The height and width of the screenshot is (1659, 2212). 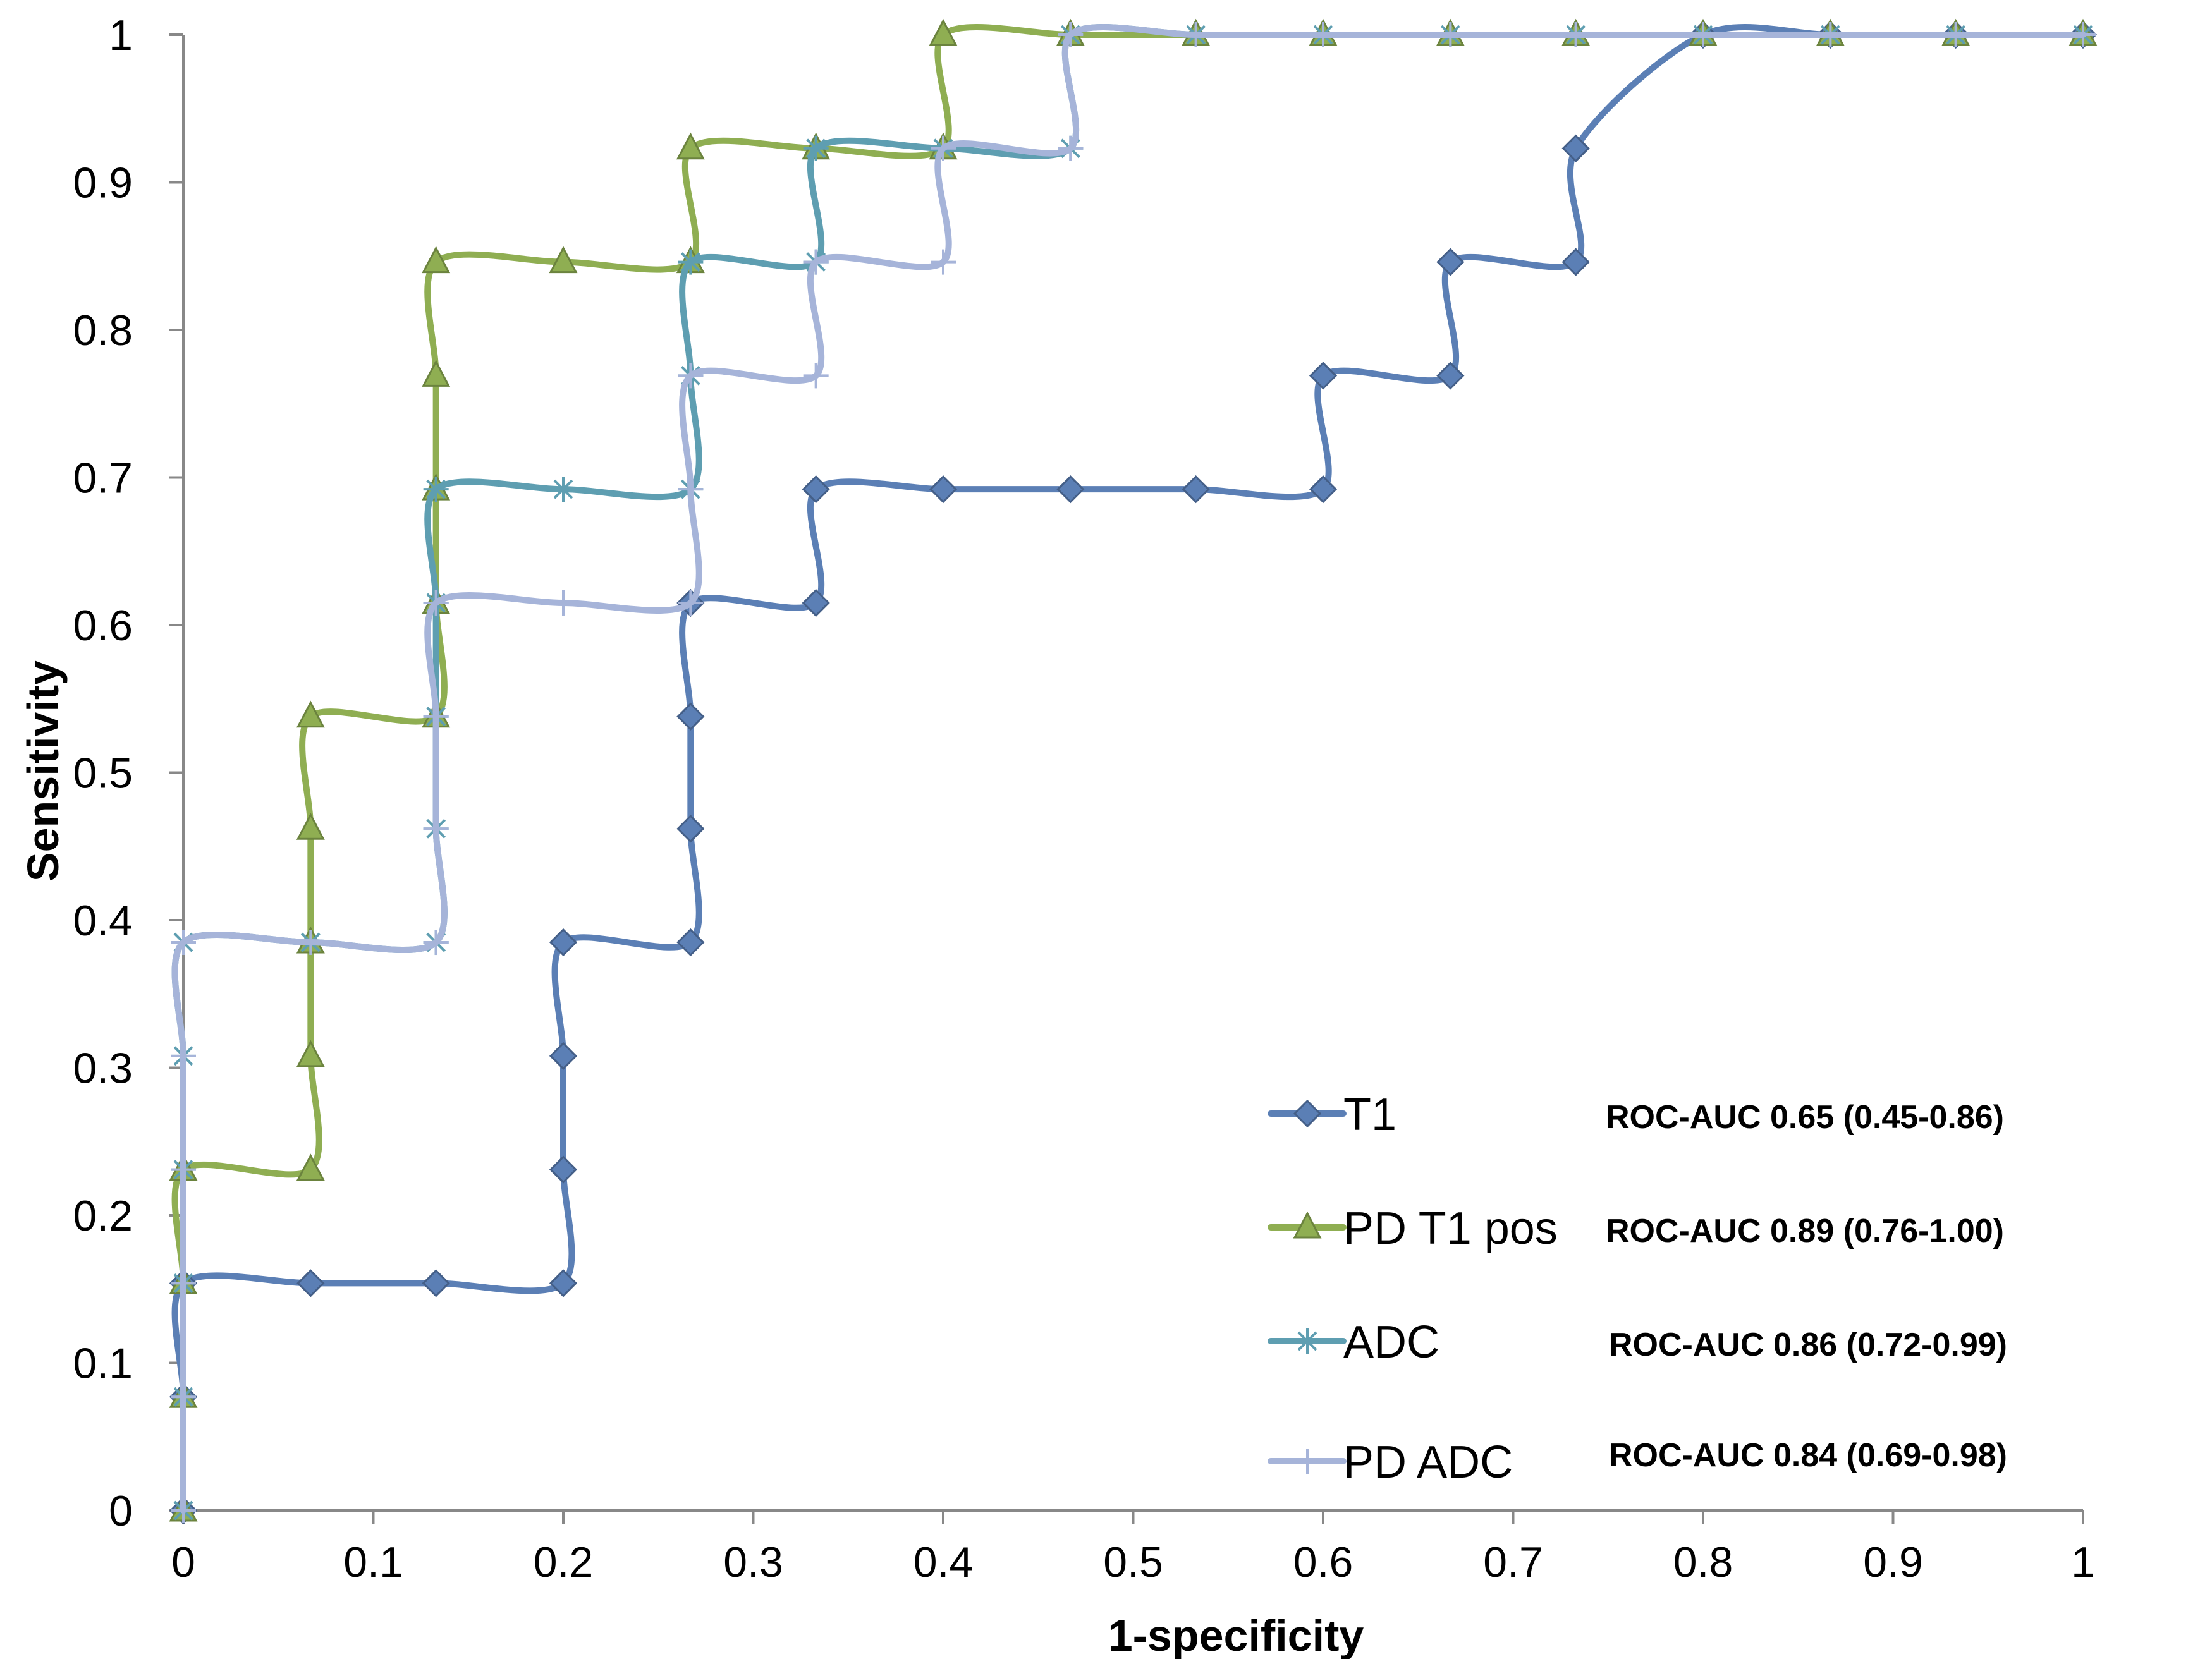 I want to click on x-tick-label: 0.6, so click(x=1323, y=1562).